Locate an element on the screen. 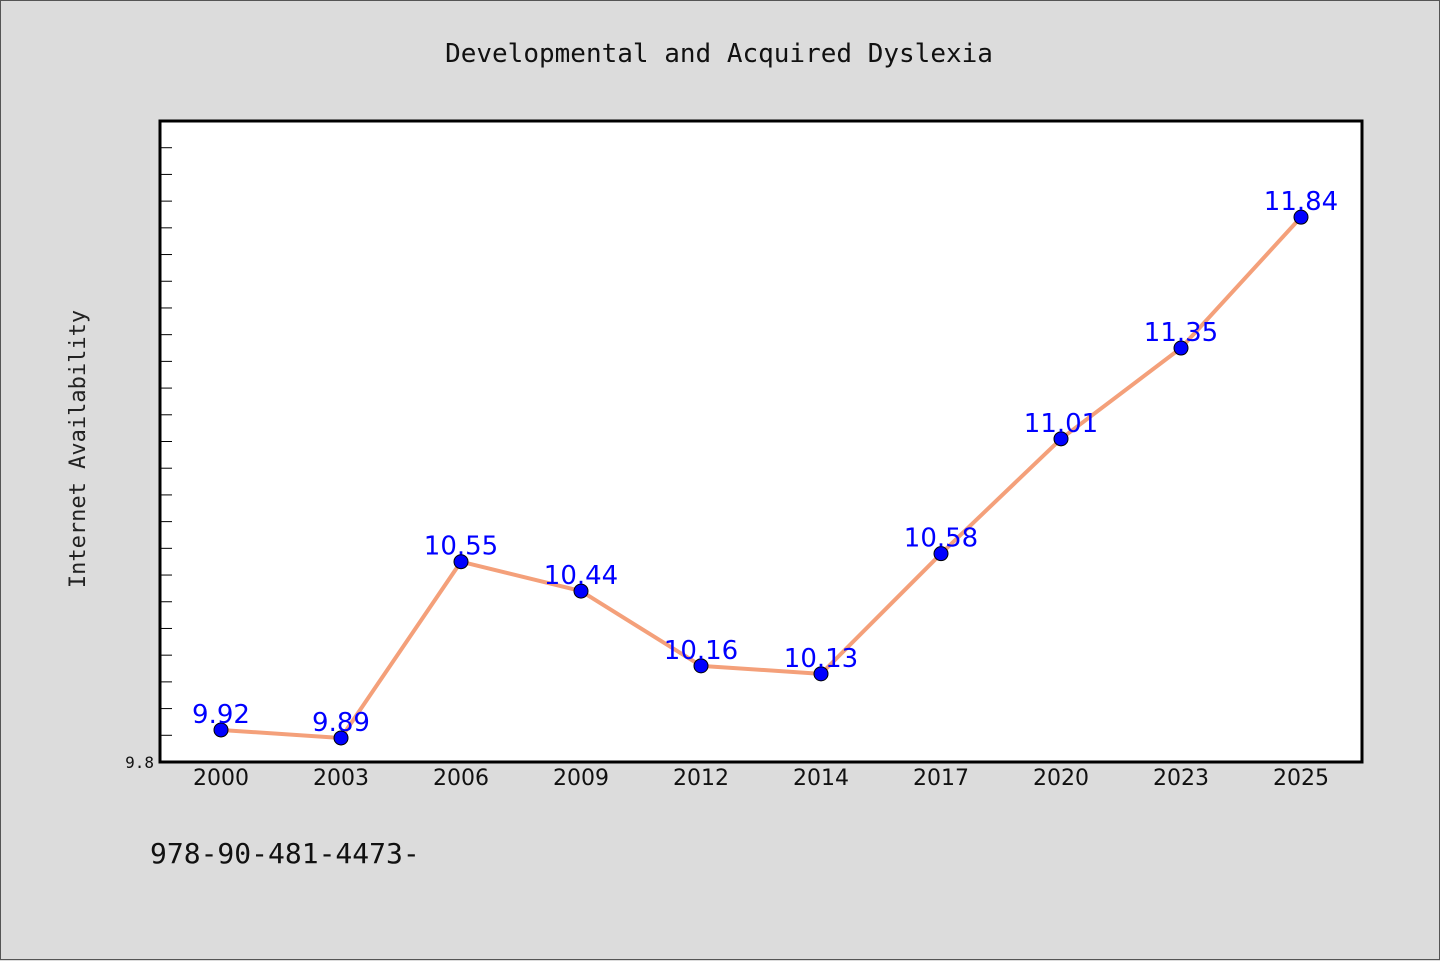 The image size is (1440, 961). y-axis-ticks: 9.8 is located at coordinates (148, 459).